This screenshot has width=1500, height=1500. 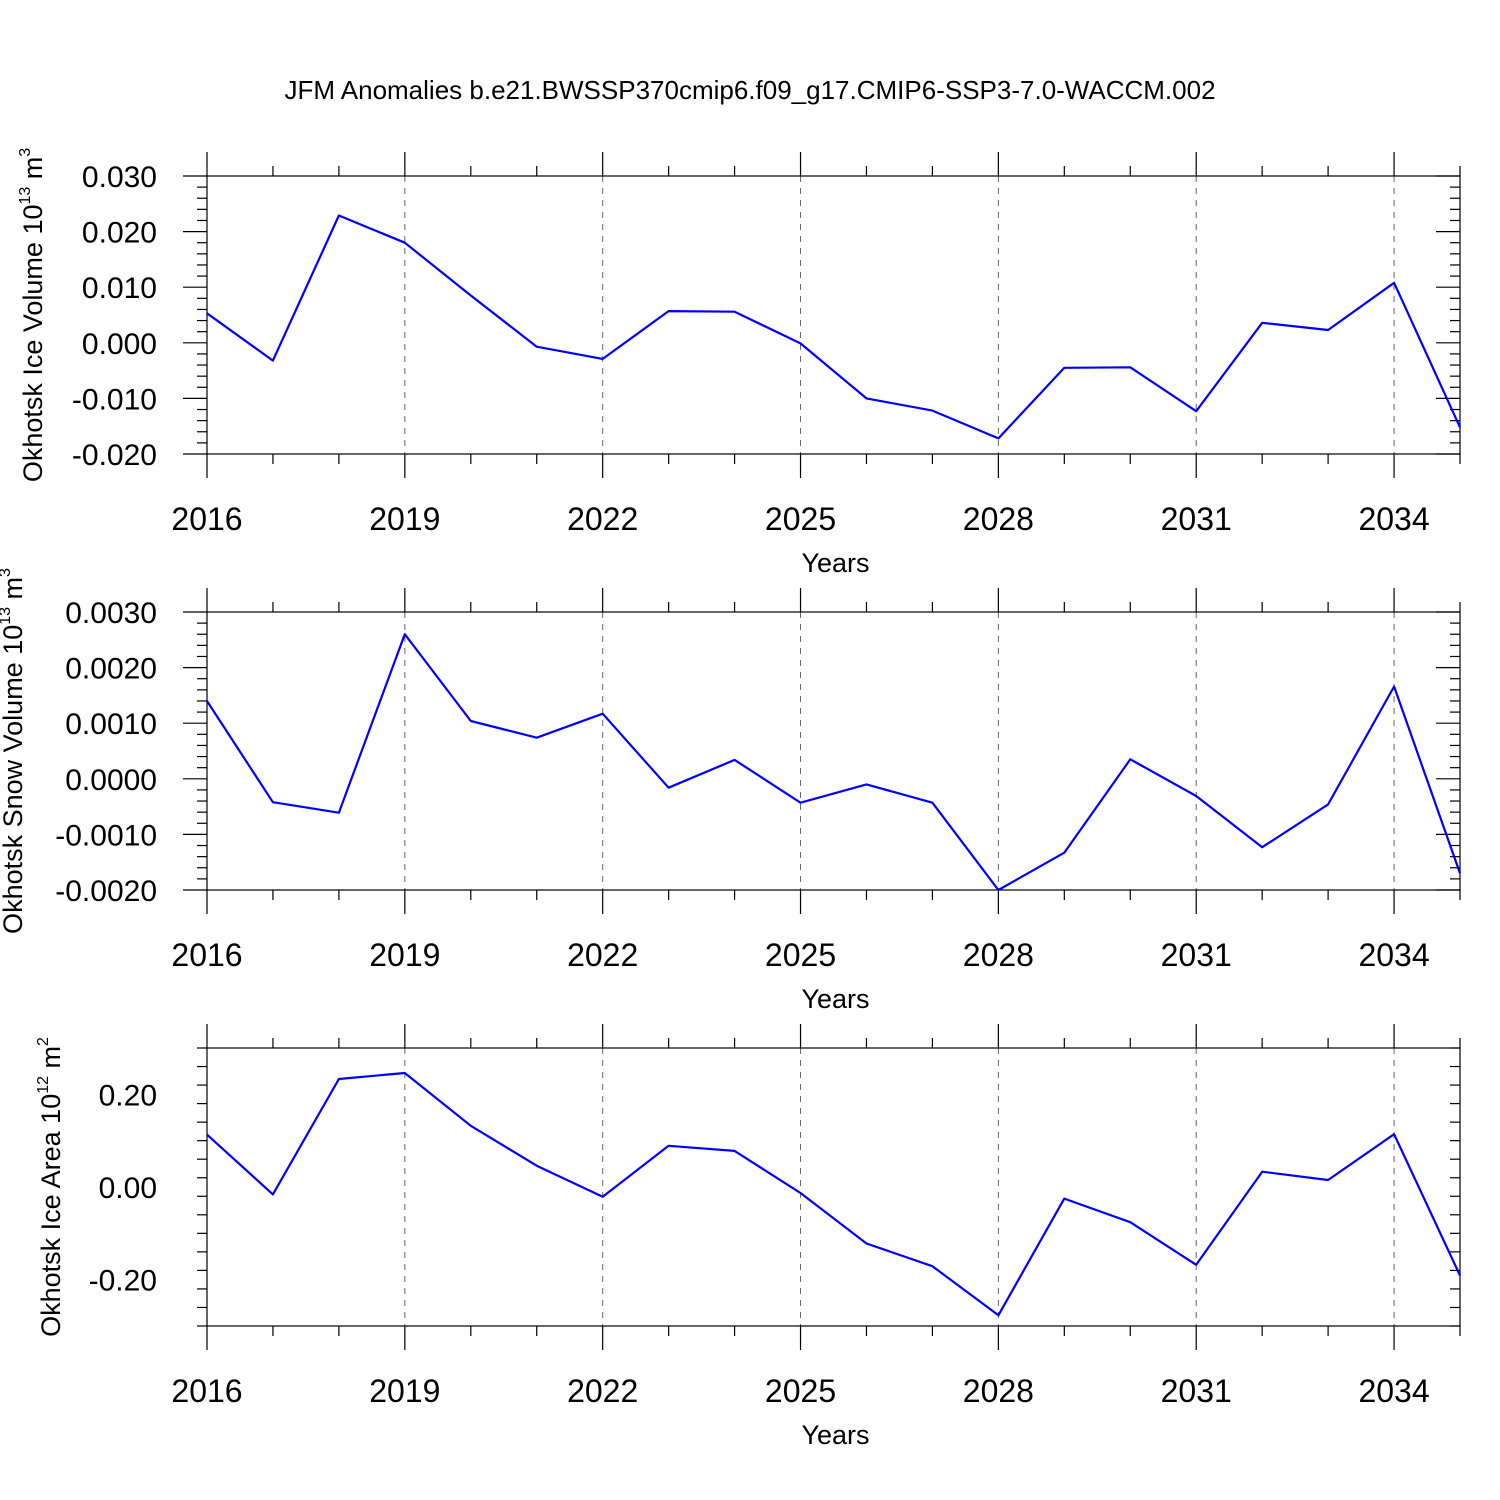 What do you see at coordinates (111, 780) in the screenshot?
I see `y-tick-label: 0.0000` at bounding box center [111, 780].